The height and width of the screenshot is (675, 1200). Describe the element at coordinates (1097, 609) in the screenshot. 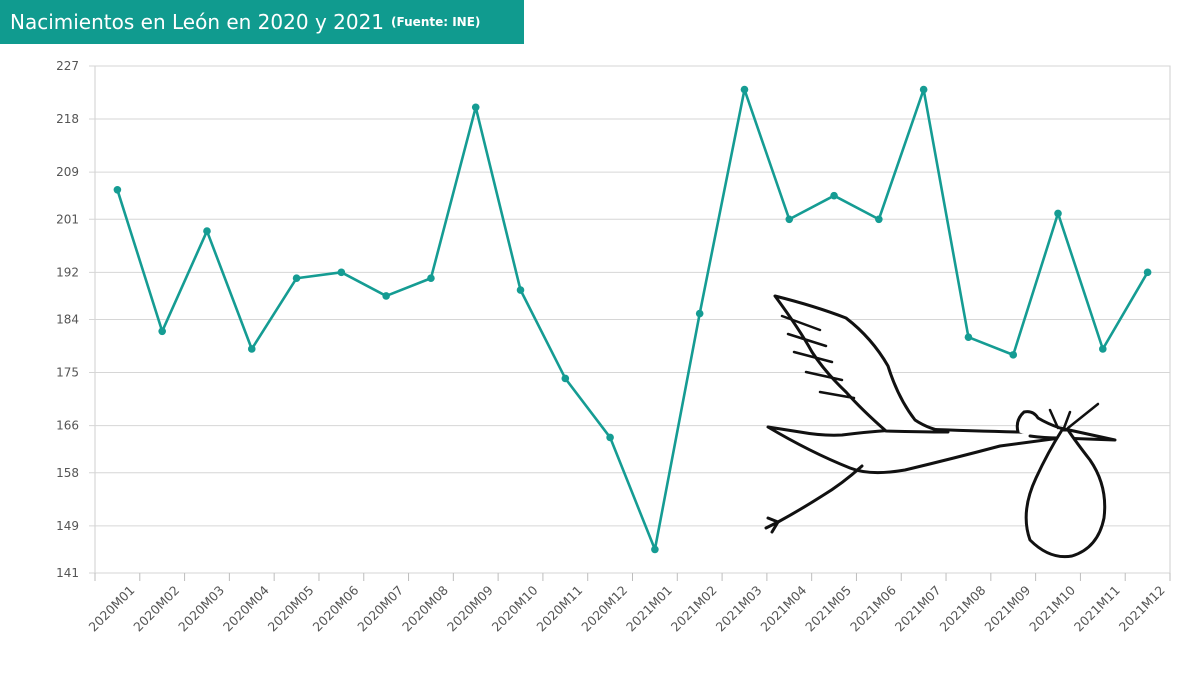

I see `x-tick-label: 2021M11` at that location.